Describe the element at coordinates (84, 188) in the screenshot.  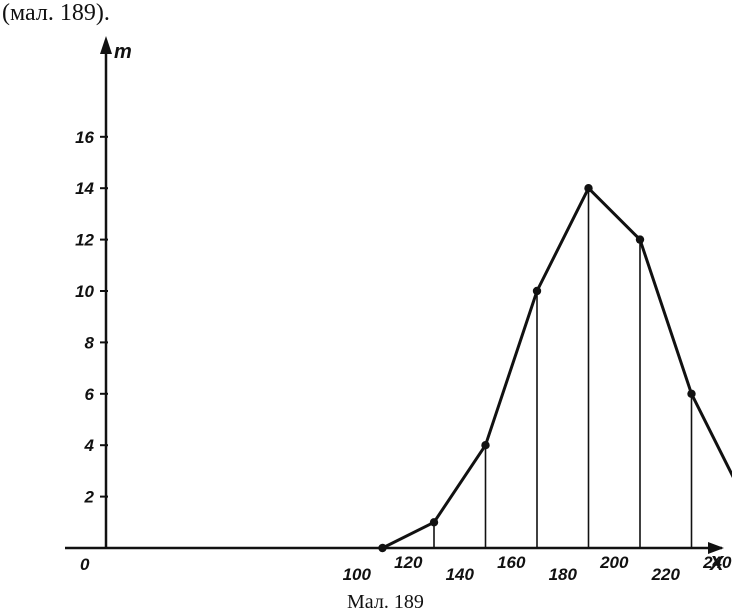
I see `y-tick-label-14: 14` at that location.